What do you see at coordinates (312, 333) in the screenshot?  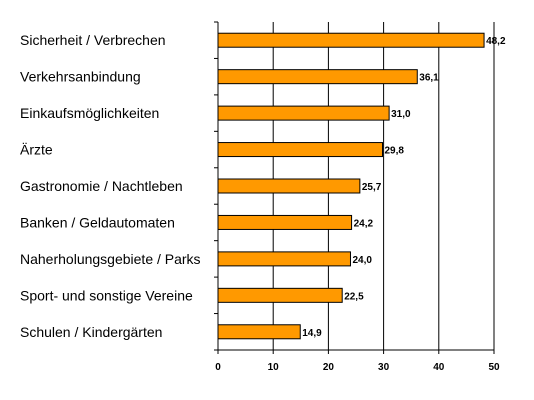 I see `value-label: 14,9` at bounding box center [312, 333].